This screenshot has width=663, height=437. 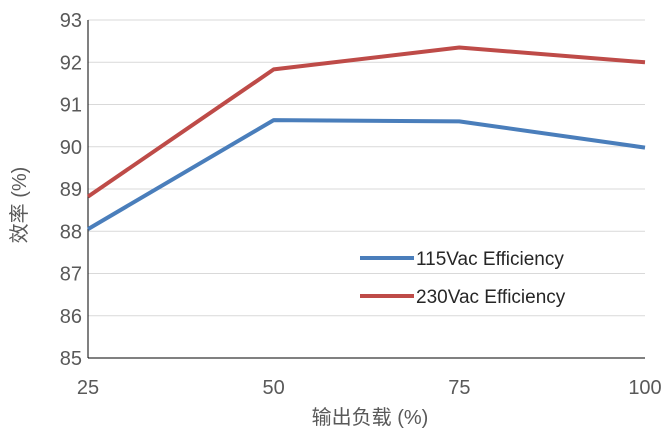 I want to click on legend-label-230vac: 230Vac Efficiency, so click(x=491, y=297).